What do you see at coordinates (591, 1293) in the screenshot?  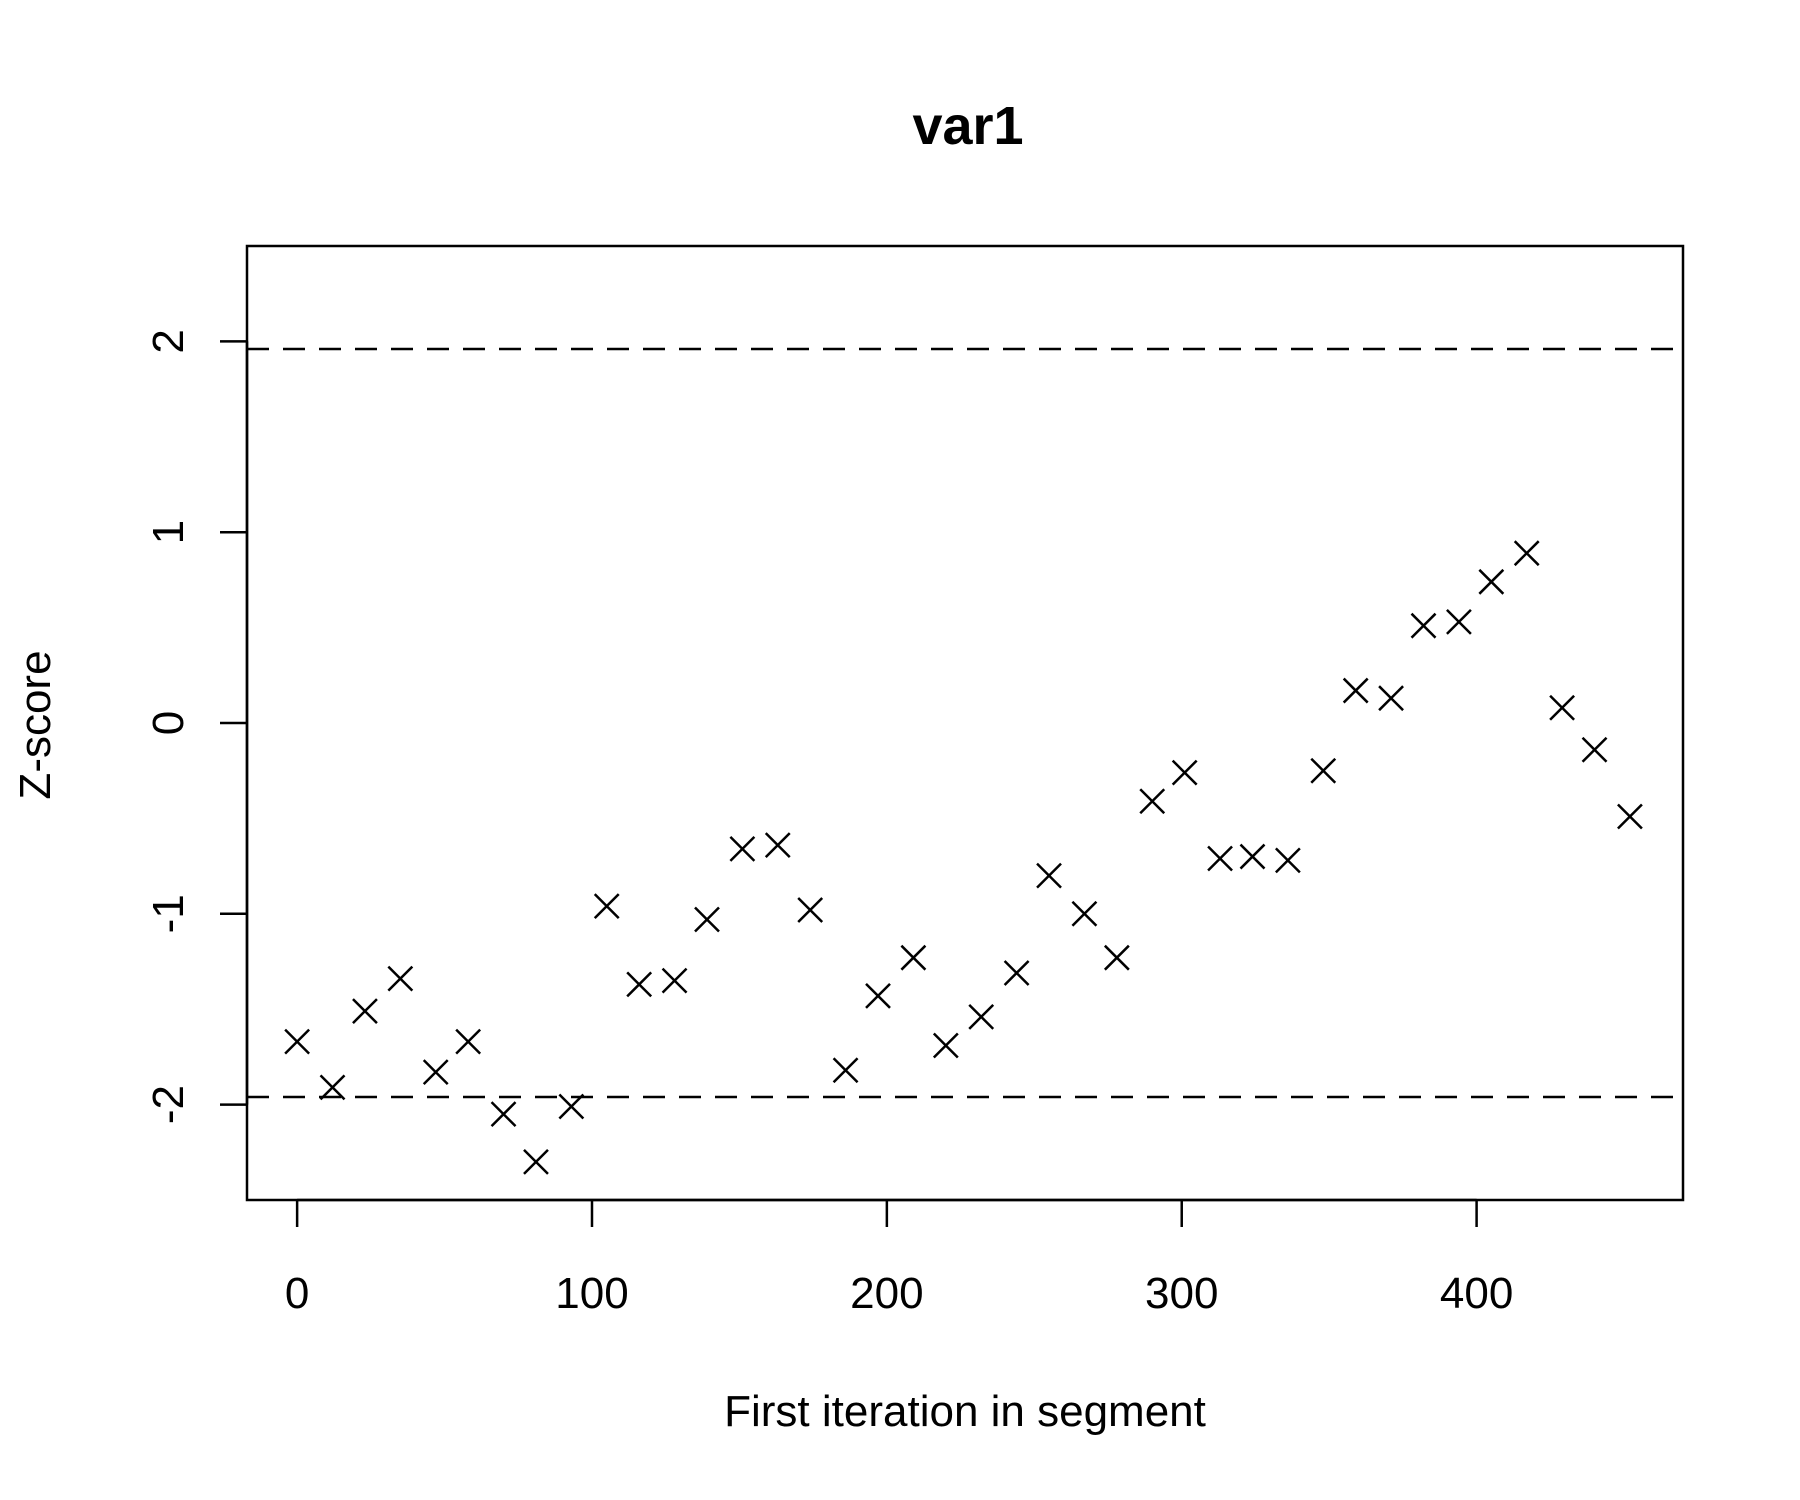 I see `x-tick-label: 100` at bounding box center [591, 1293].